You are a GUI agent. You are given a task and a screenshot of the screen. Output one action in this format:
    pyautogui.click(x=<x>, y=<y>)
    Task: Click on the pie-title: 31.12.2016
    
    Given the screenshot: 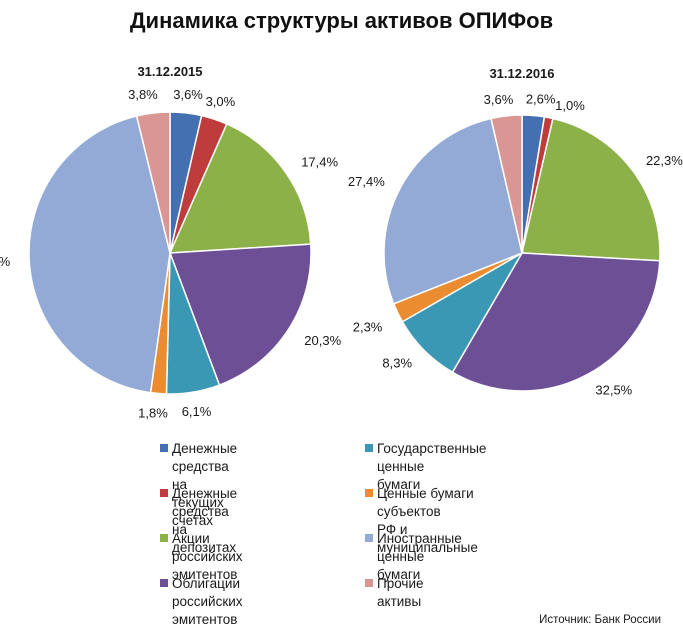 What is the action you would take?
    pyautogui.click(x=521, y=73)
    